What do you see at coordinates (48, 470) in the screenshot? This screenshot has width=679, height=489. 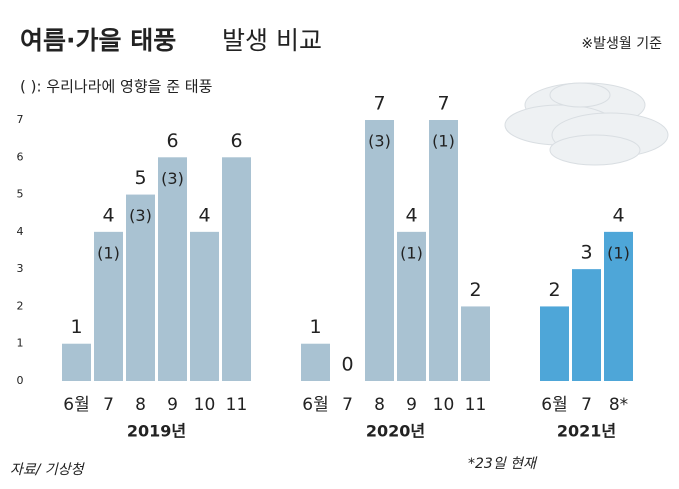 I see `source: 자료/ 기상청` at bounding box center [48, 470].